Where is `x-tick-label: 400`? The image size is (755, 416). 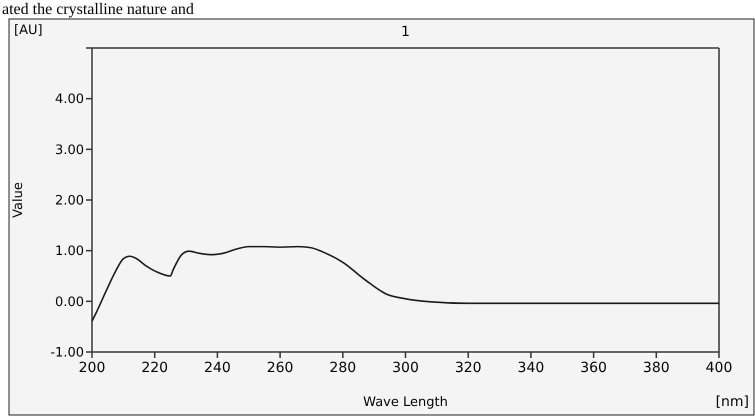
x-tick-label: 400 is located at coordinates (719, 368).